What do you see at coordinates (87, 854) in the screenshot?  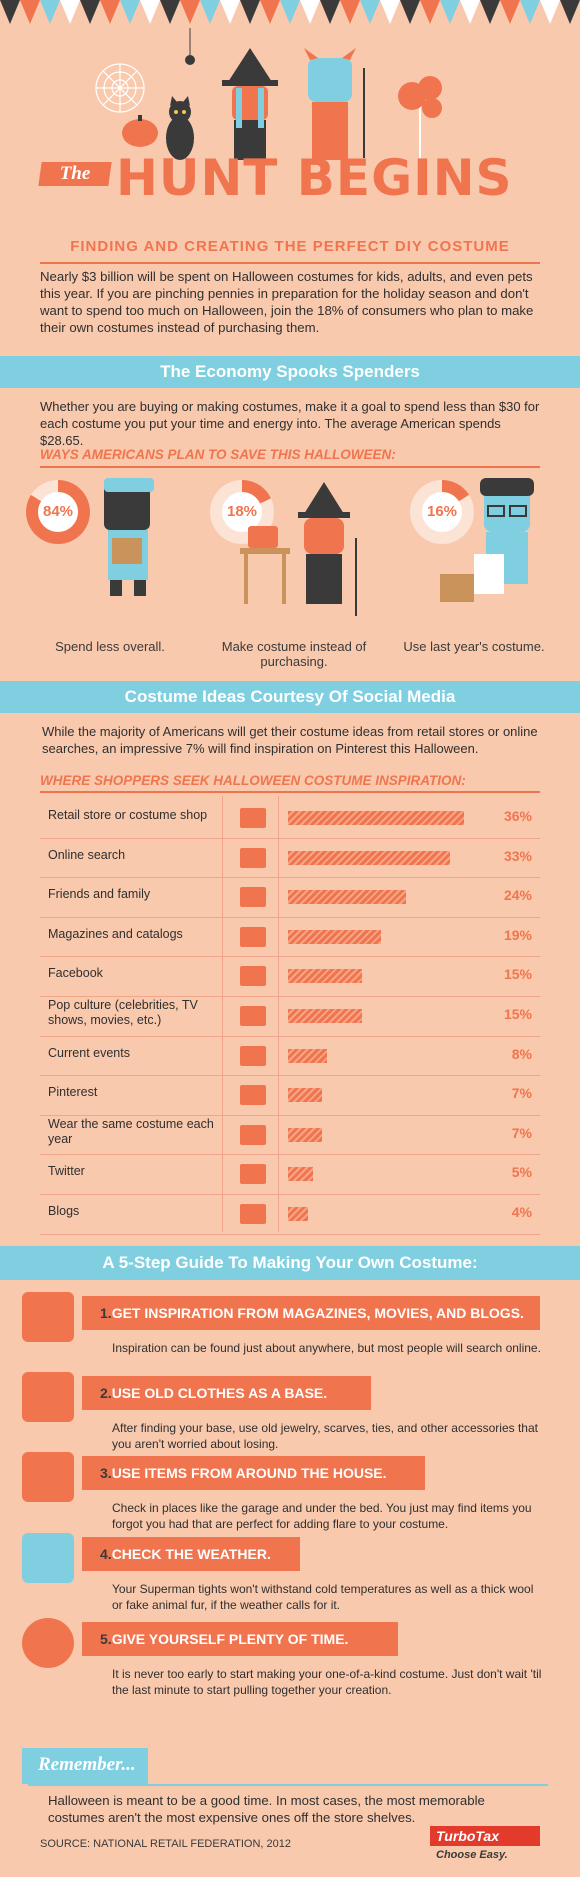 I see `row-label: Online search` at bounding box center [87, 854].